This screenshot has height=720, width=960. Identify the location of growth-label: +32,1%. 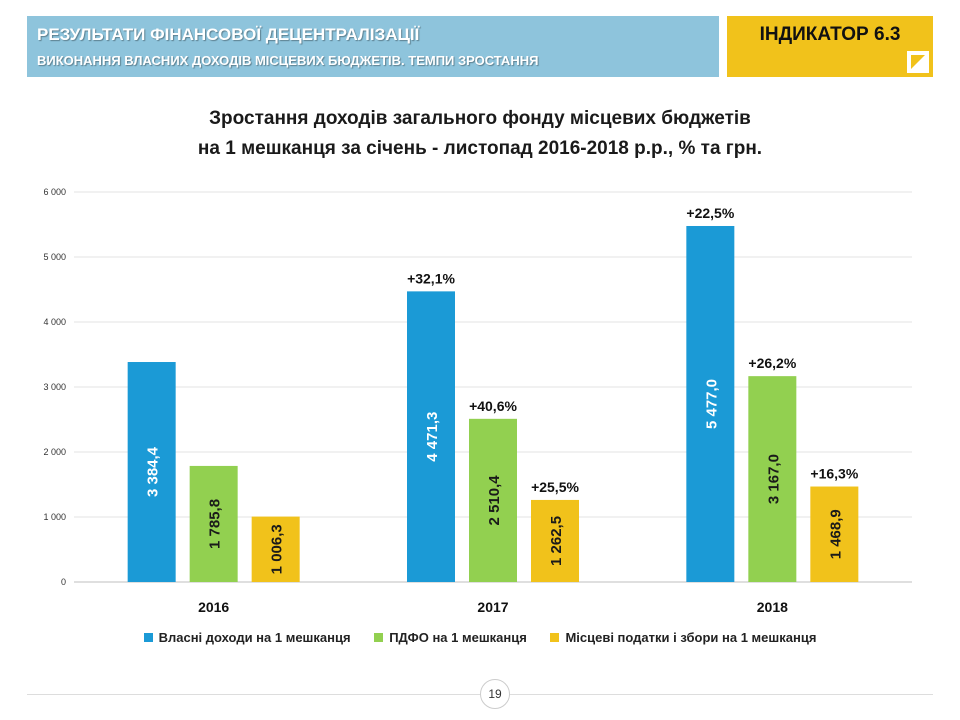
(431, 278).